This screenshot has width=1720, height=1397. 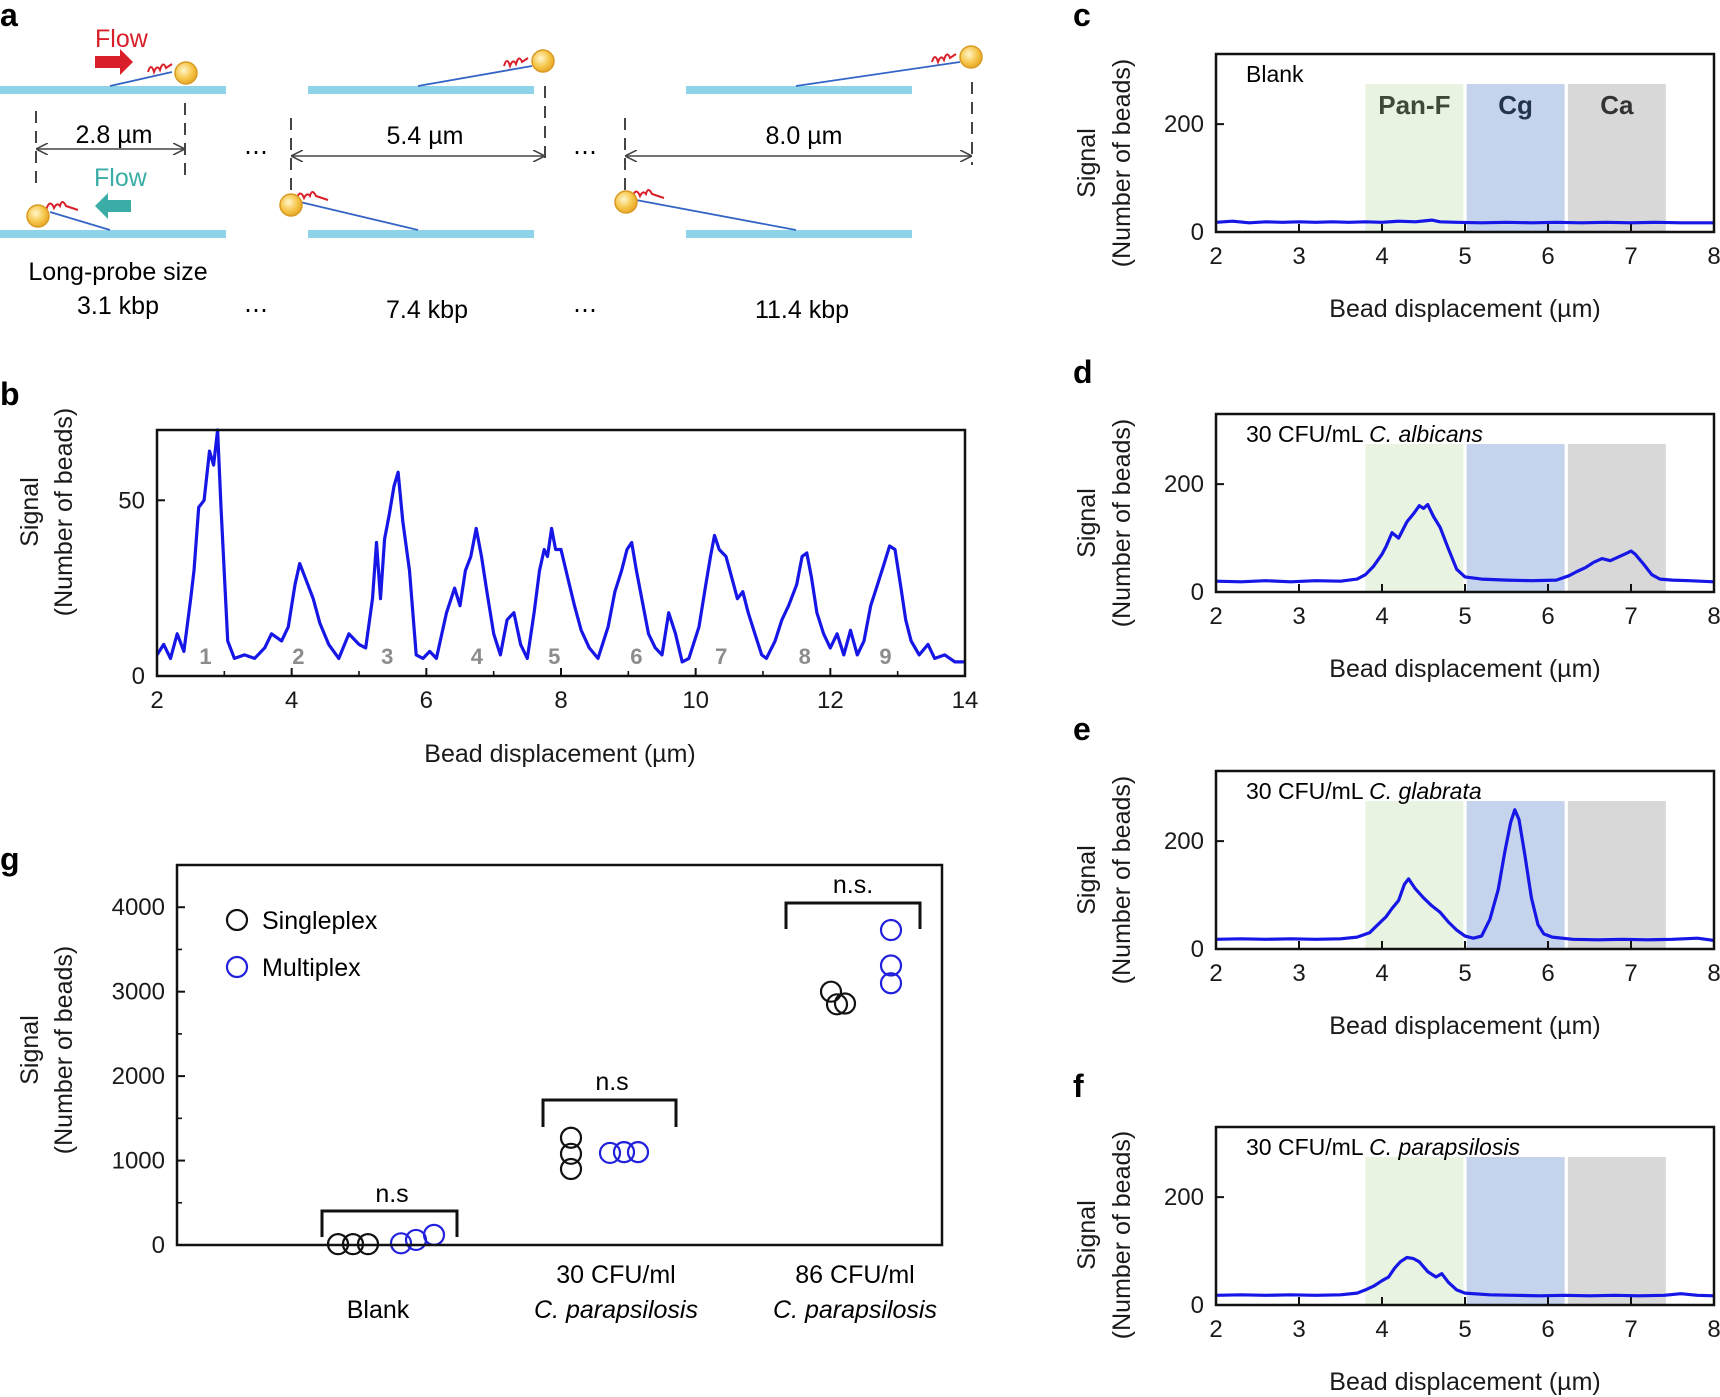 I want to click on region-label: Cg, so click(x=1515, y=105).